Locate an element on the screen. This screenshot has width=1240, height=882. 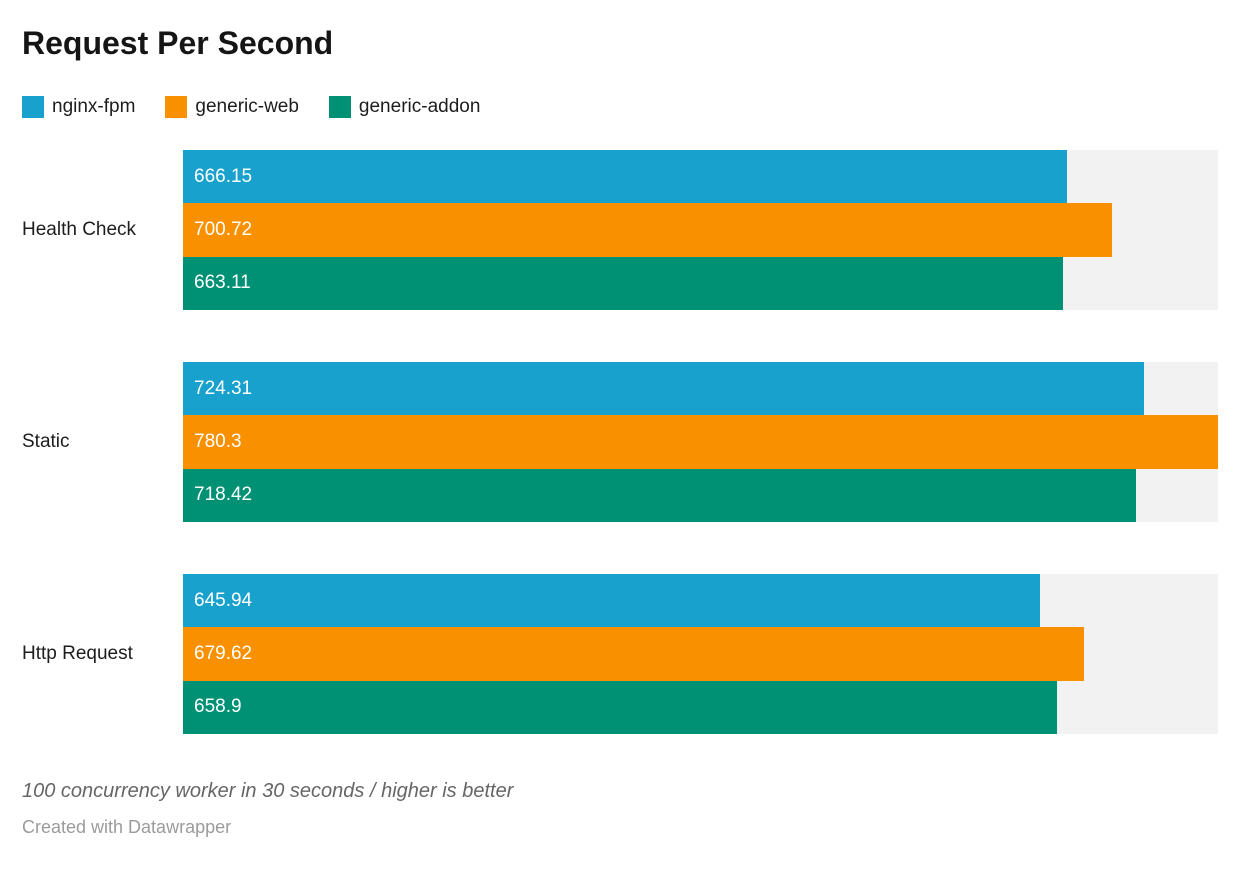
bar-generic-addon: 658.9 is located at coordinates (620, 707).